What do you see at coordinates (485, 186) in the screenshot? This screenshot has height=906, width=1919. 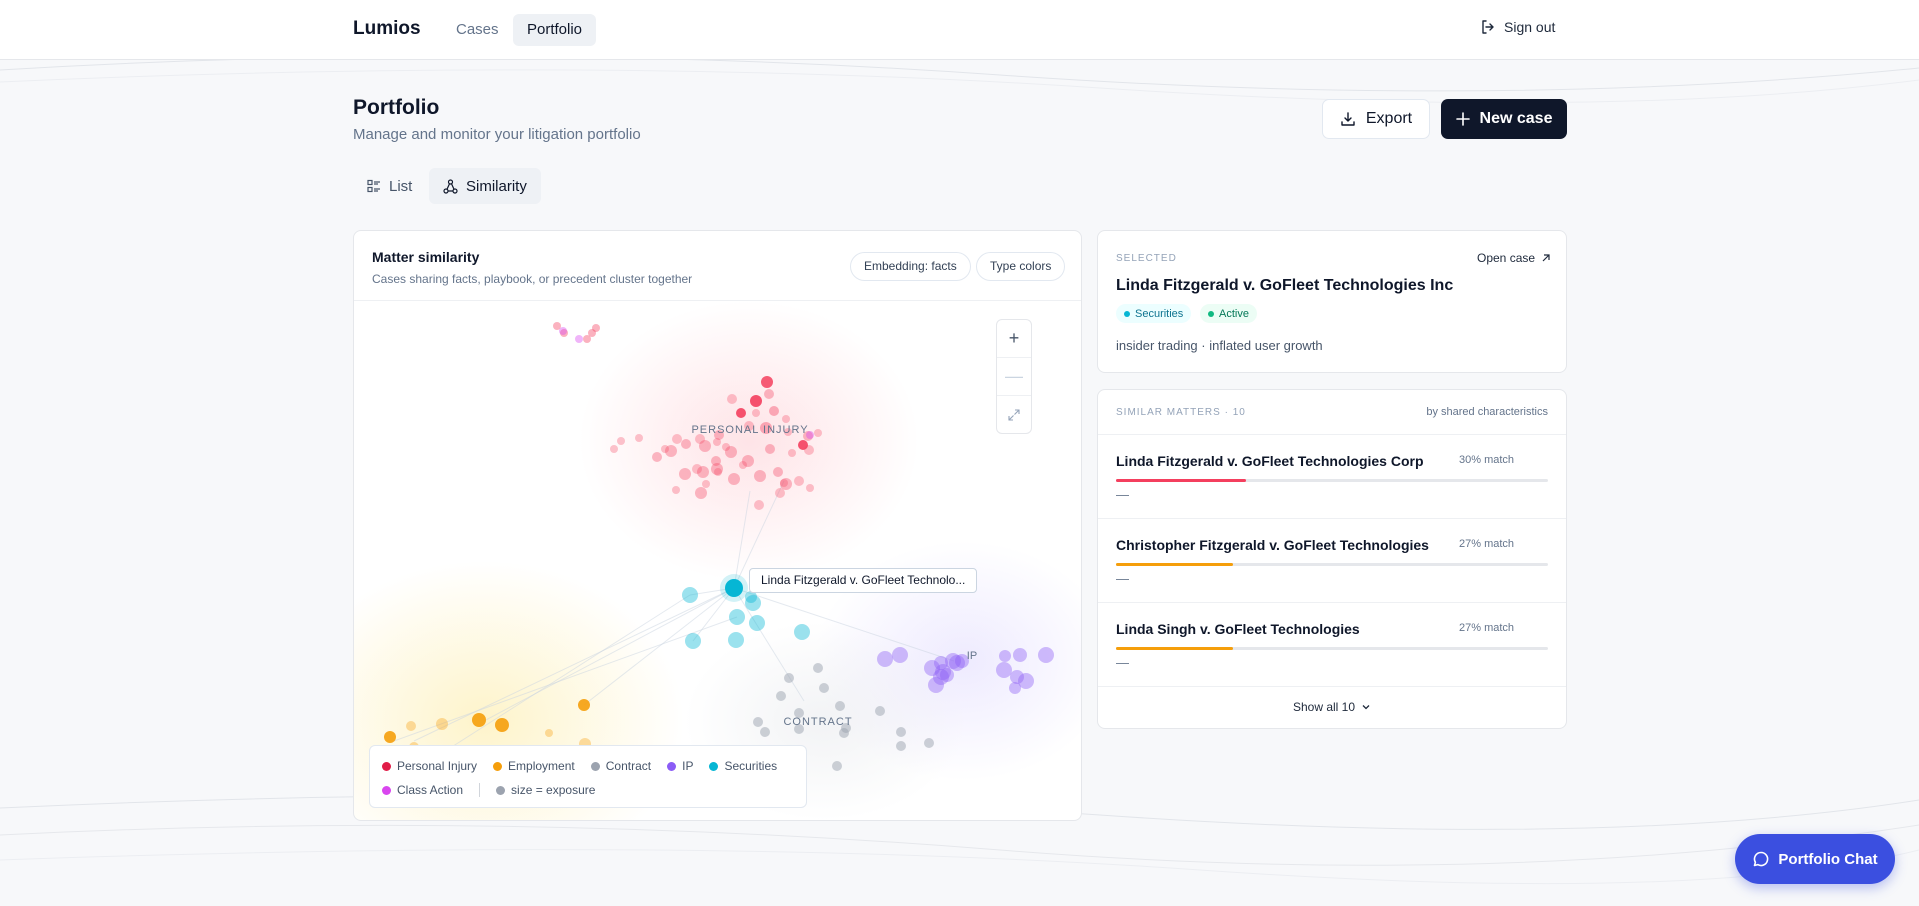 I see `view-tab-similarity: Similarity` at bounding box center [485, 186].